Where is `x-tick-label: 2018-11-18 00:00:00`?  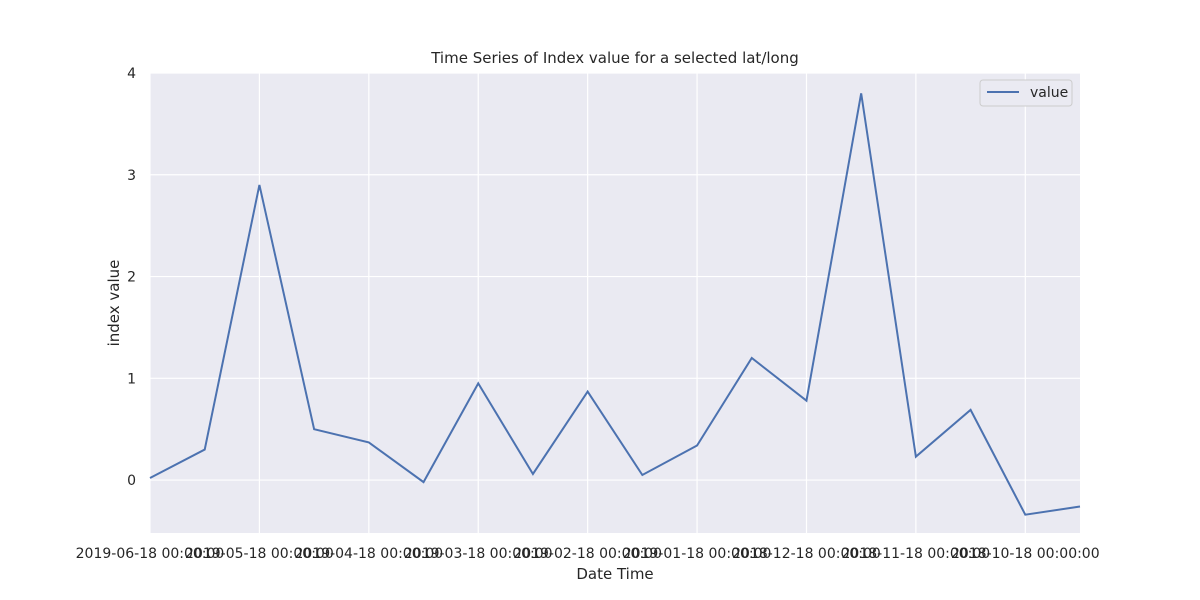 x-tick-label: 2018-11-18 00:00:00 is located at coordinates (916, 554).